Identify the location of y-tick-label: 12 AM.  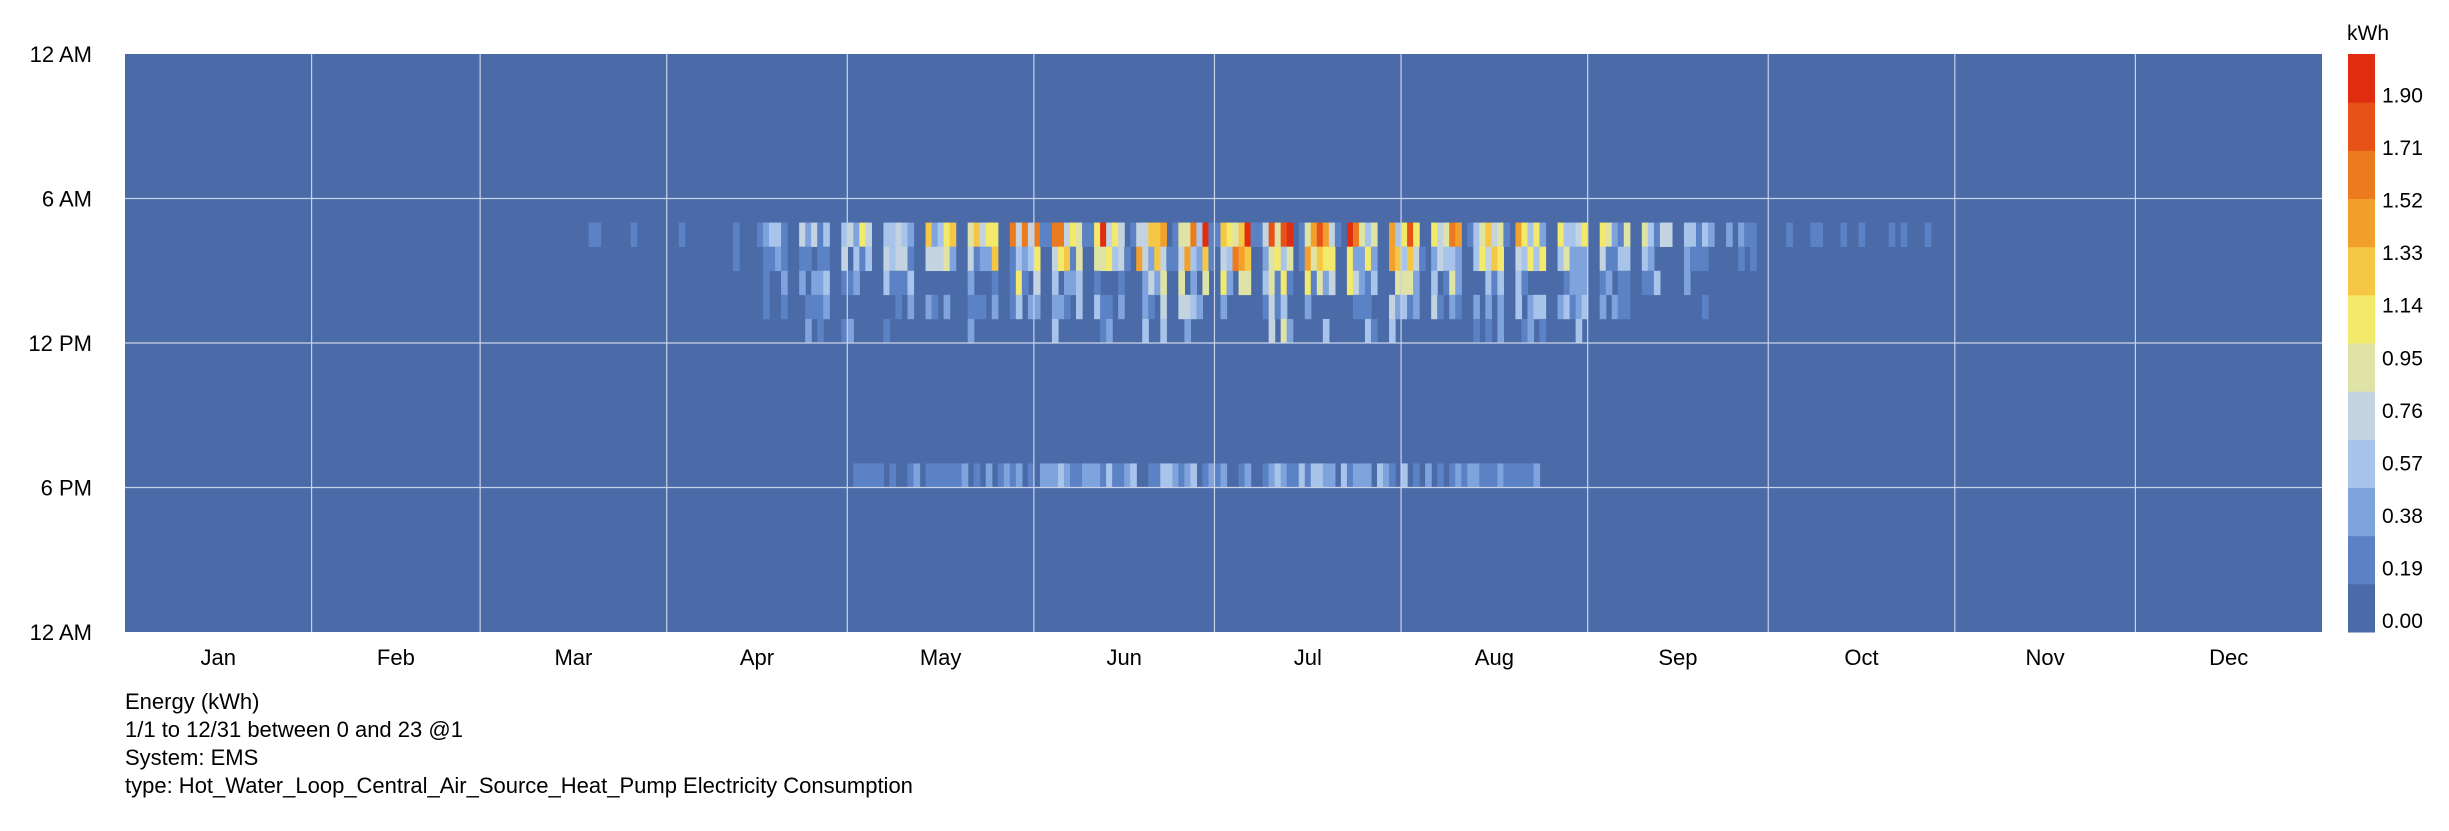
(61, 632).